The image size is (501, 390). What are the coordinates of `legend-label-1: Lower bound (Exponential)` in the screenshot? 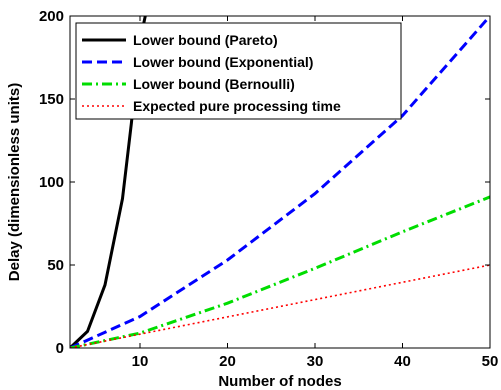 It's located at (223, 62).